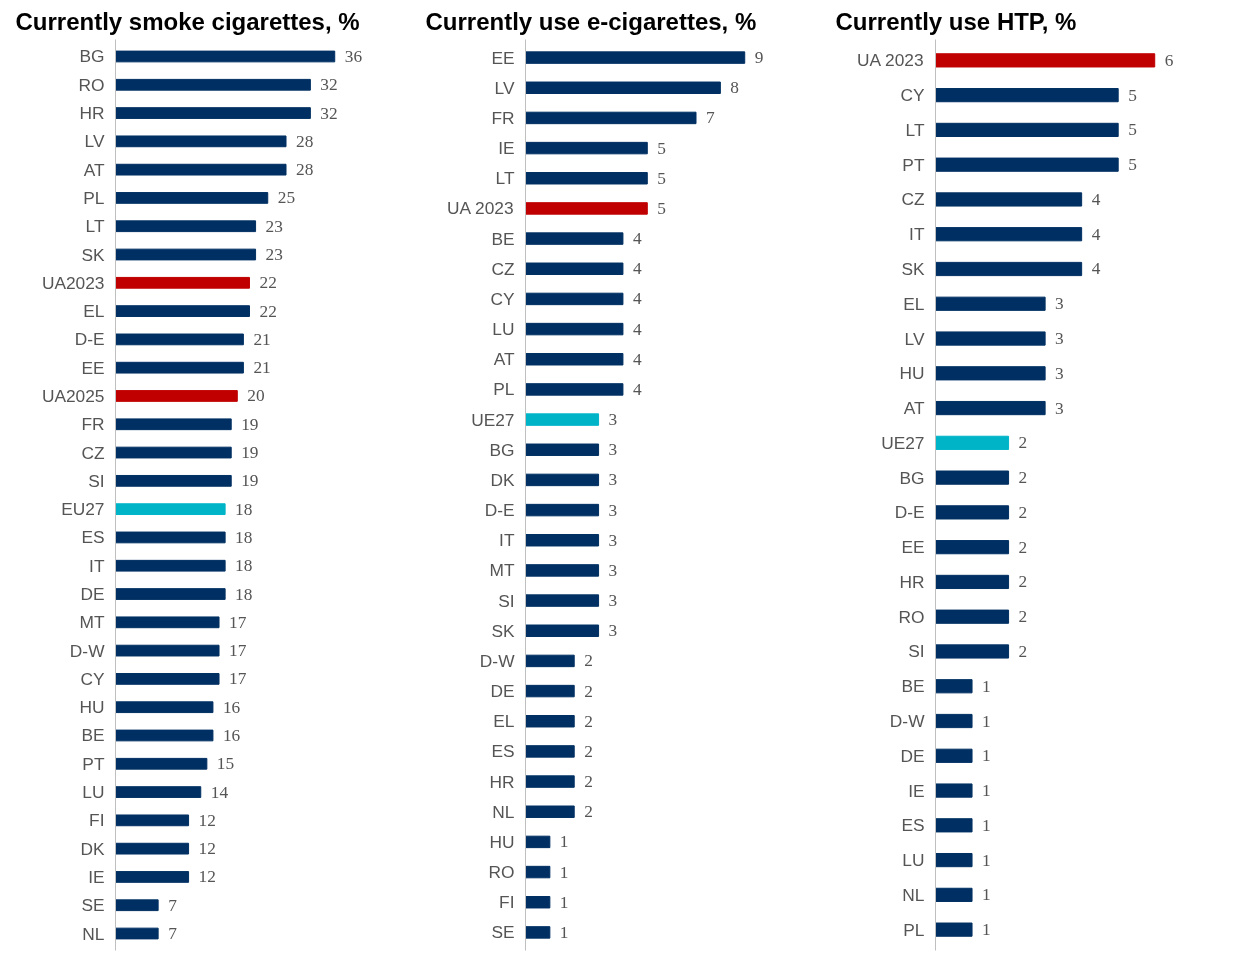 The width and height of the screenshot is (1241, 979). What do you see at coordinates (73, 282) in the screenshot?
I see `y-tick-label: UA2023` at bounding box center [73, 282].